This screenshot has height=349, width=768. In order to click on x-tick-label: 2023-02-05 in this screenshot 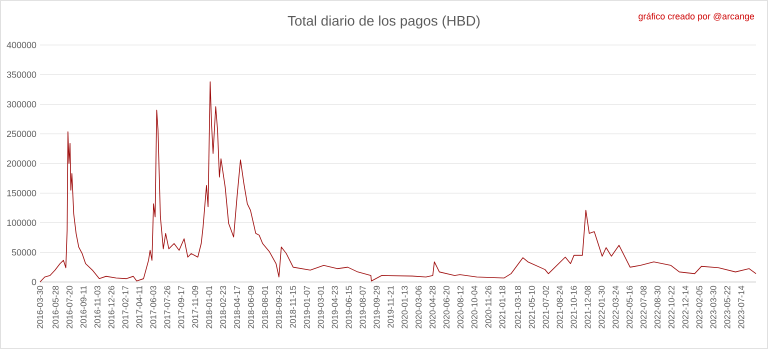, I will do `click(699, 307)`.